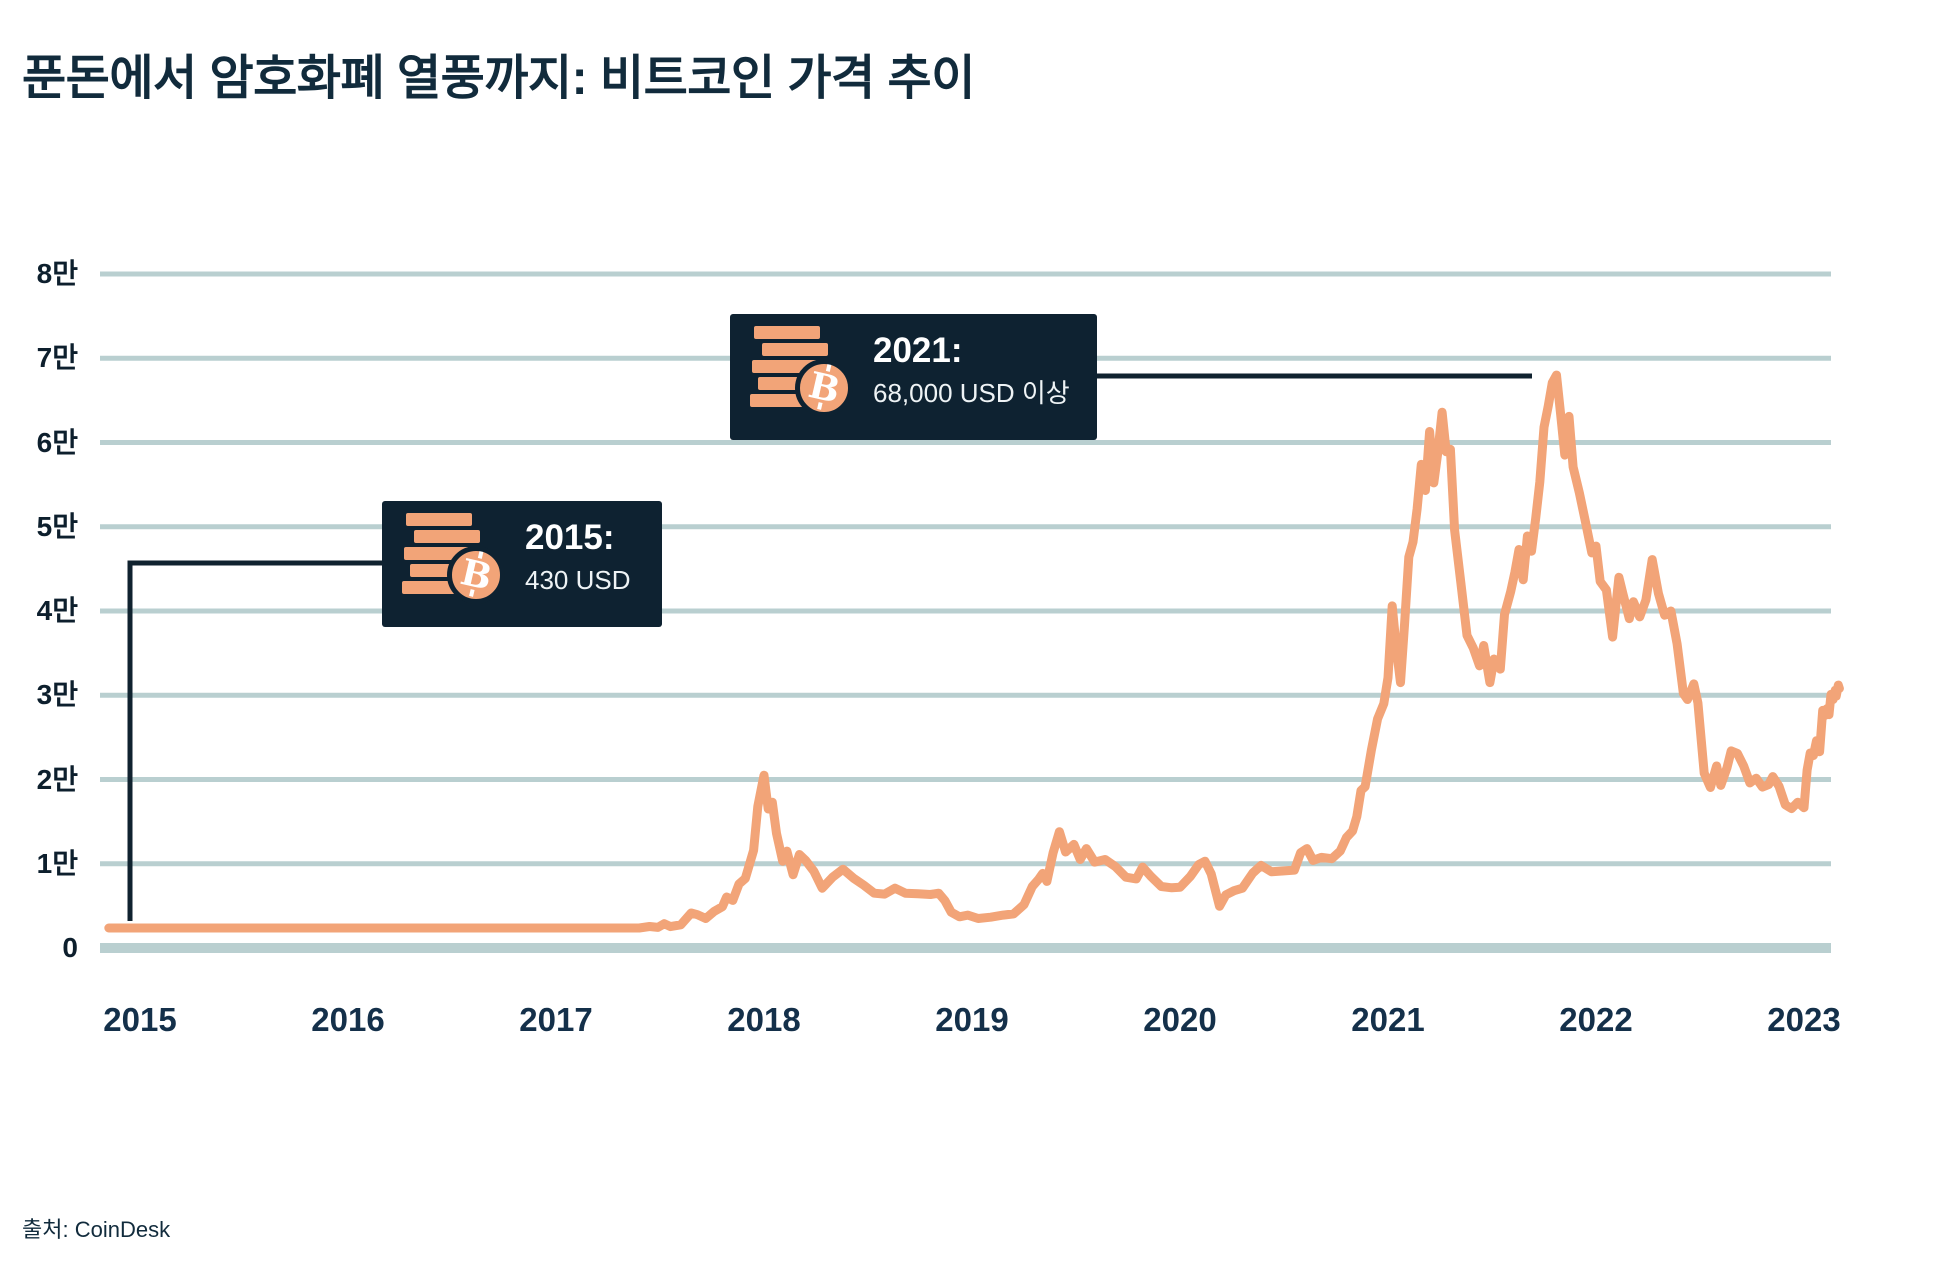 This screenshot has height=1271, width=1940. What do you see at coordinates (556, 1019) in the screenshot?
I see `x-tick-2: 2017` at bounding box center [556, 1019].